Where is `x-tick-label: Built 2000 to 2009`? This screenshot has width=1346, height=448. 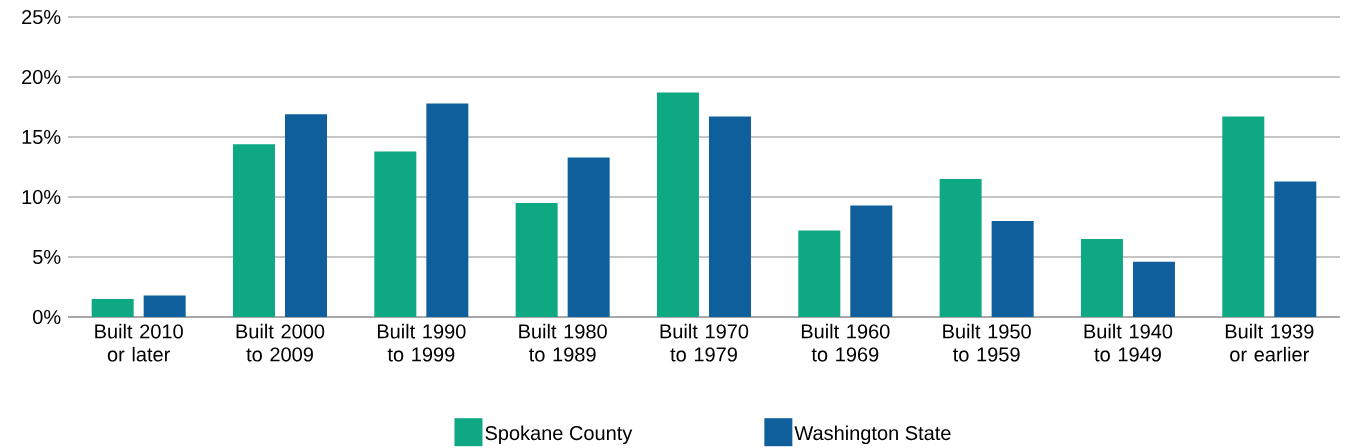 x-tick-label: Built 2000 to 2009 is located at coordinates (280, 342).